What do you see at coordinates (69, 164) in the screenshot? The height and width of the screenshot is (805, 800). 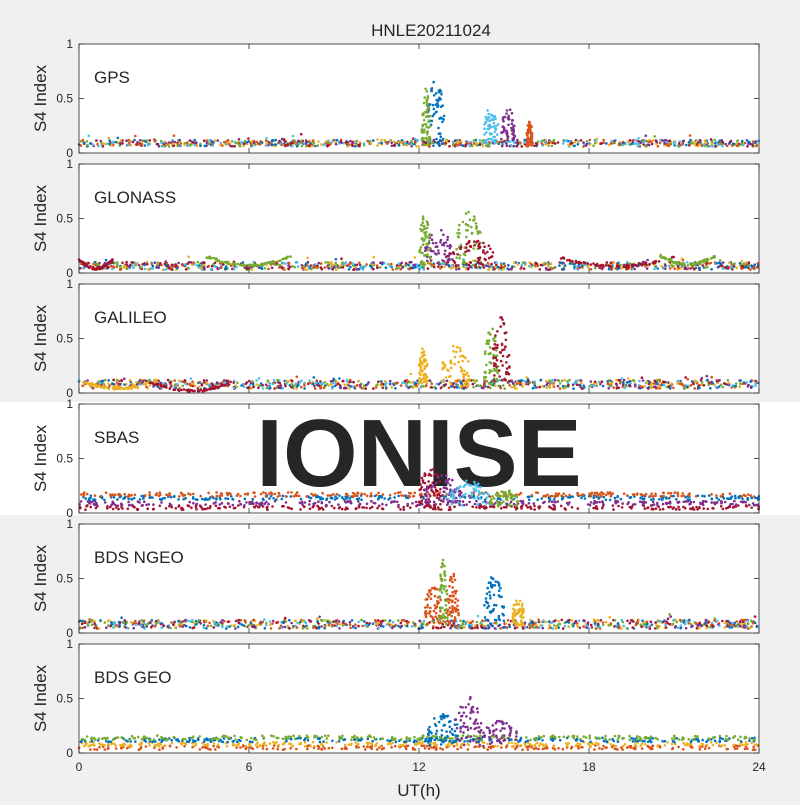 I see `y-tick-label: 1` at bounding box center [69, 164].